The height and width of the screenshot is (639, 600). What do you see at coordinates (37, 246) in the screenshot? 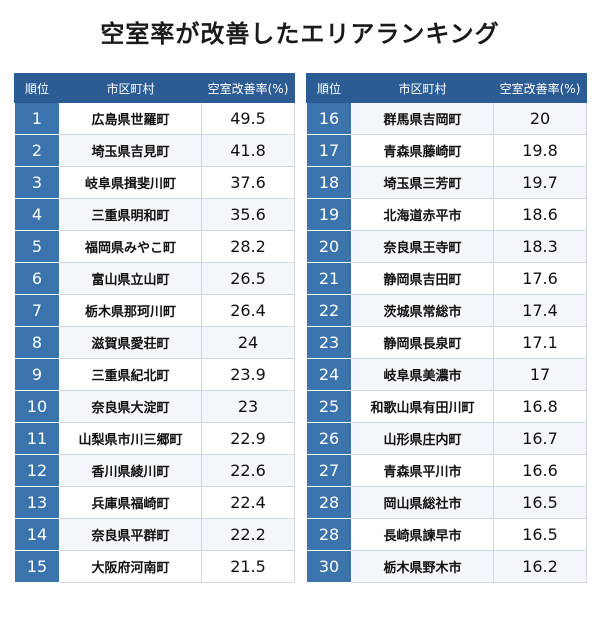
I see `rank-cell: 5` at bounding box center [37, 246].